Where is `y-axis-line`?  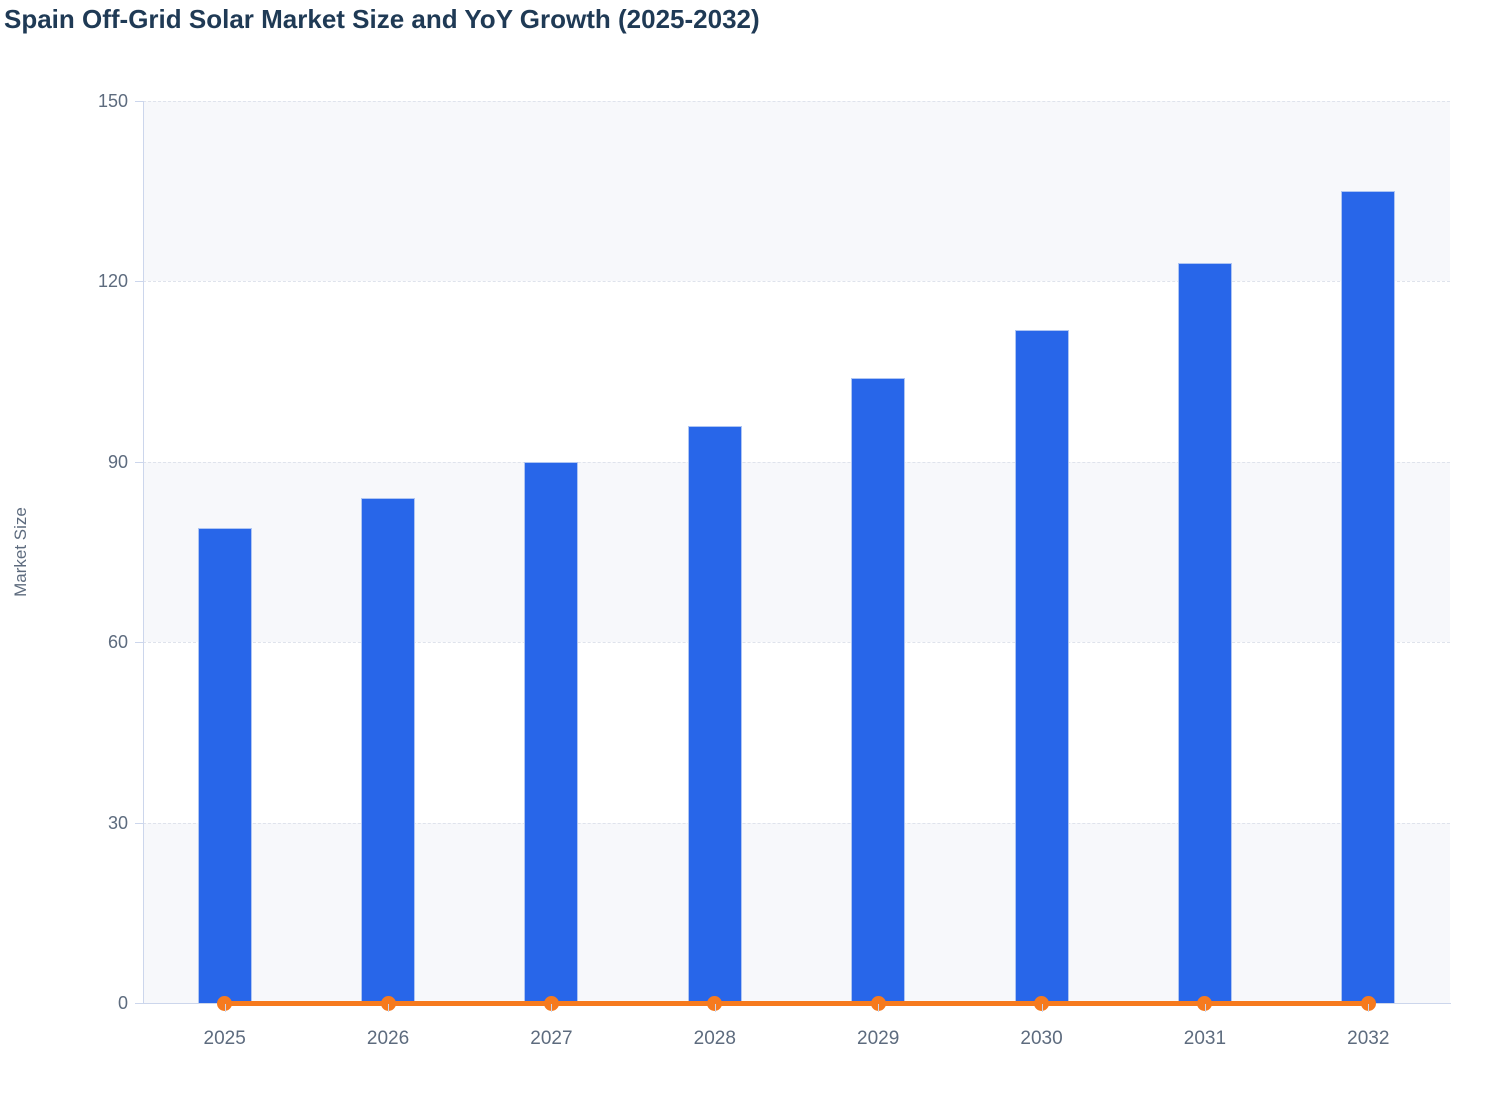
y-axis-line is located at coordinates (143, 552).